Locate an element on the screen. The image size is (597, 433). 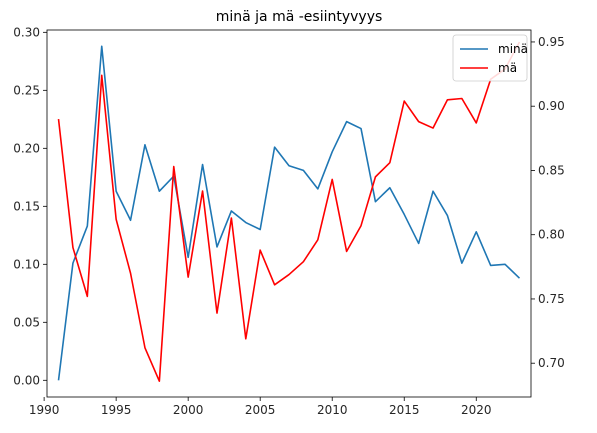
y-left-tick-label: 0.20 is located at coordinates (26, 148).